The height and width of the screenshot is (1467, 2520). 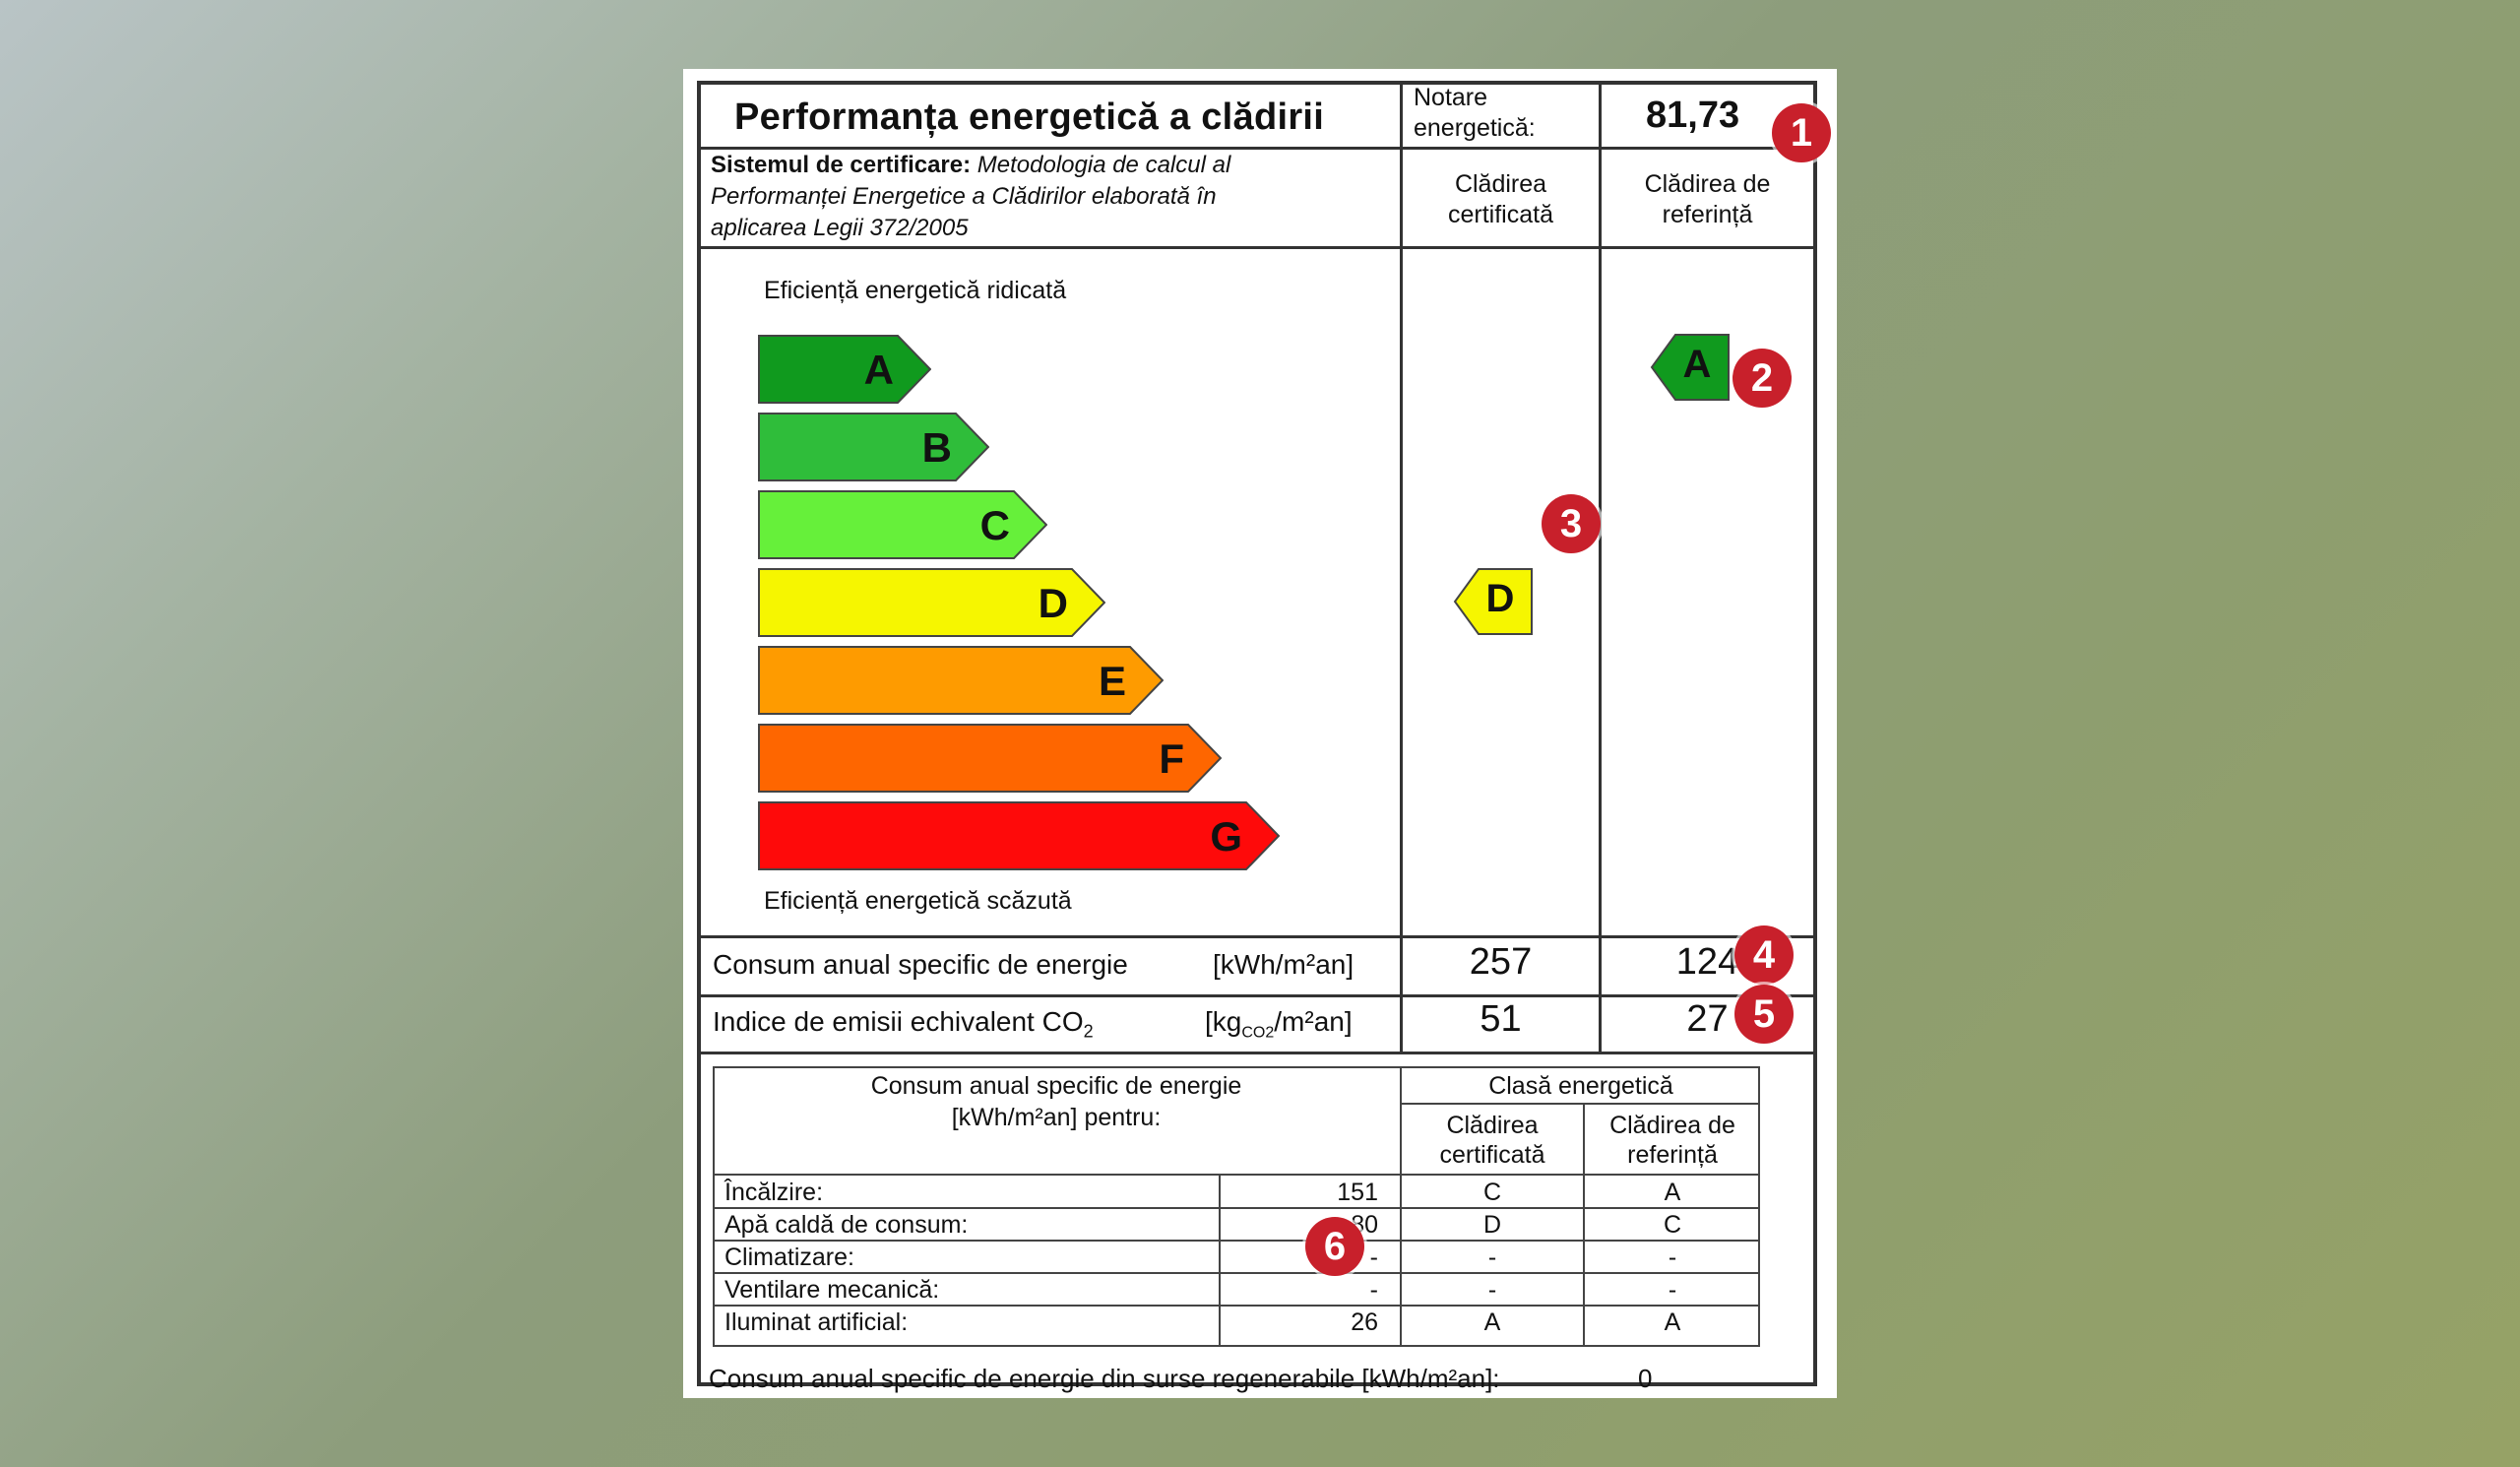 I want to click on certification-system-line3: aplicarea Legii 372/2005, so click(x=840, y=228).